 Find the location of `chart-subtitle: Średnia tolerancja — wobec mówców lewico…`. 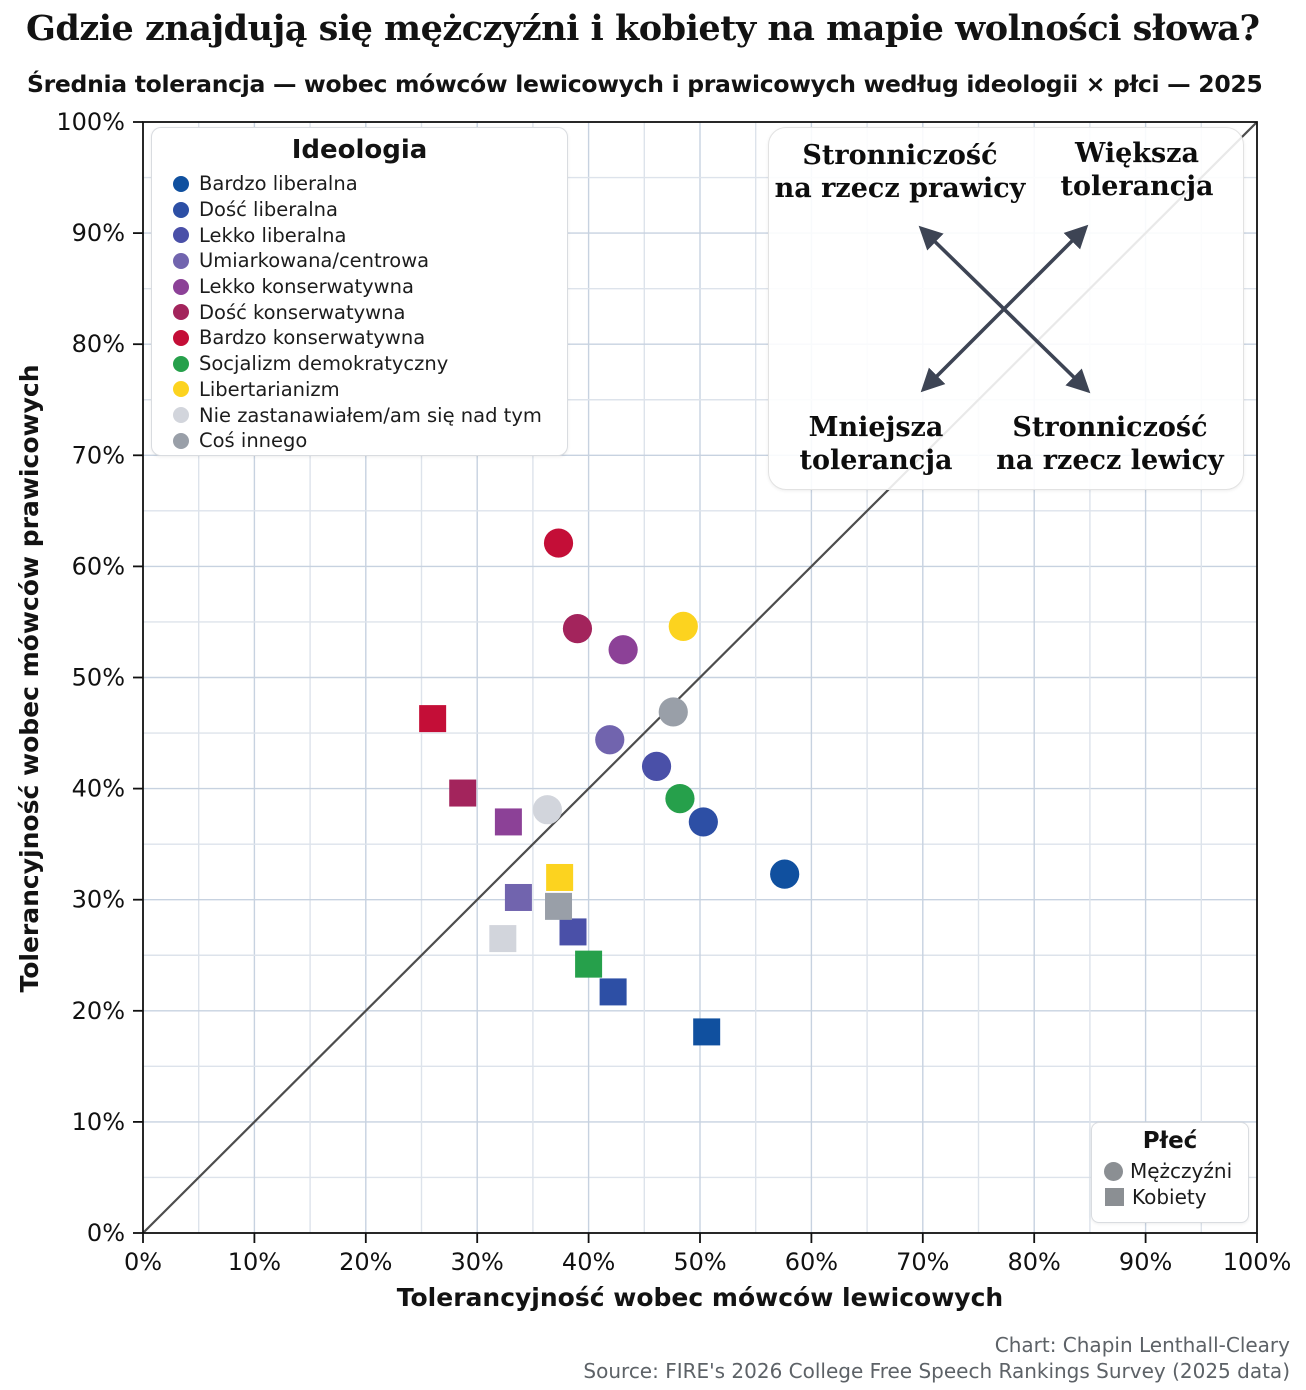

chart-subtitle: Średnia tolerancja — wobec mówców lewico… is located at coordinates (645, 84).